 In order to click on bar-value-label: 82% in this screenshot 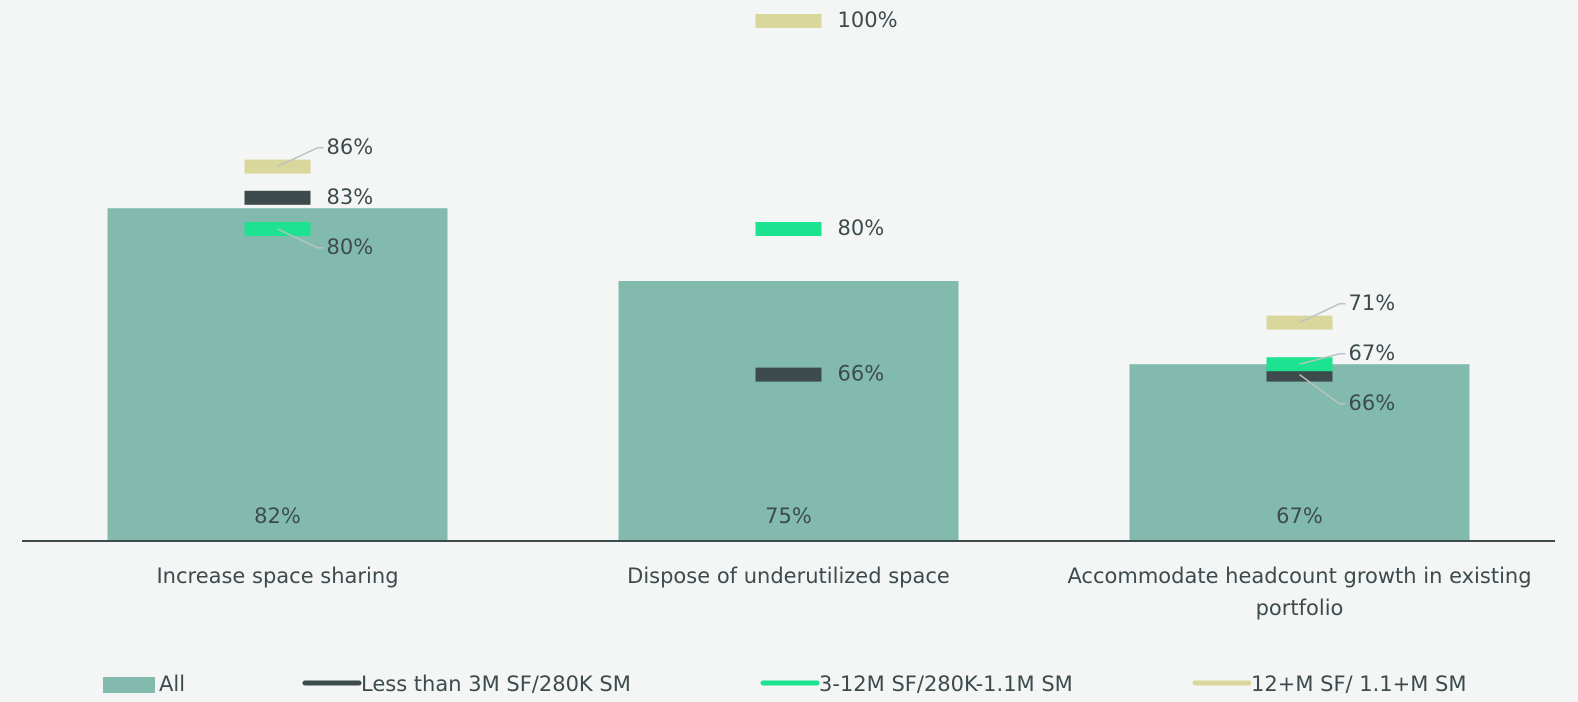, I will do `click(277, 516)`.